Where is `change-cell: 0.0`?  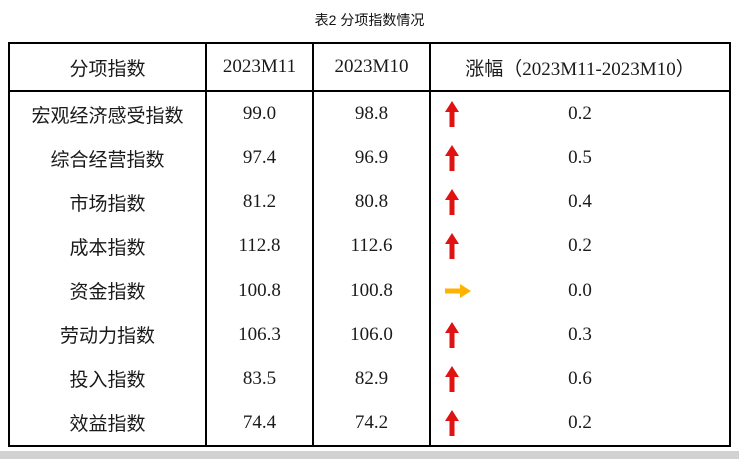
change-cell: 0.0 is located at coordinates (580, 291).